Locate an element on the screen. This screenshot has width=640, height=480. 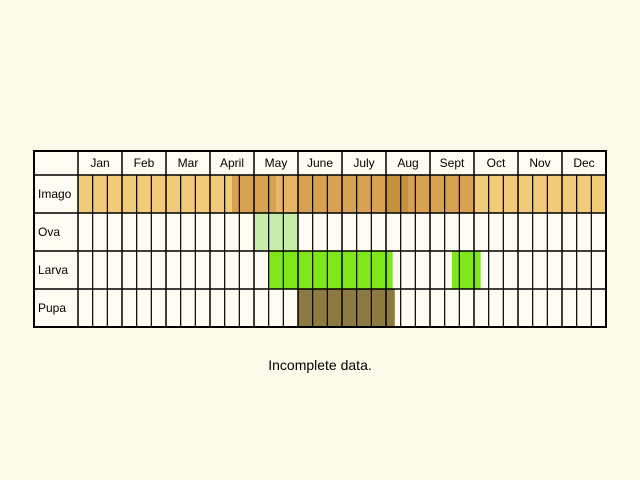
month-label-may: May is located at coordinates (276, 163).